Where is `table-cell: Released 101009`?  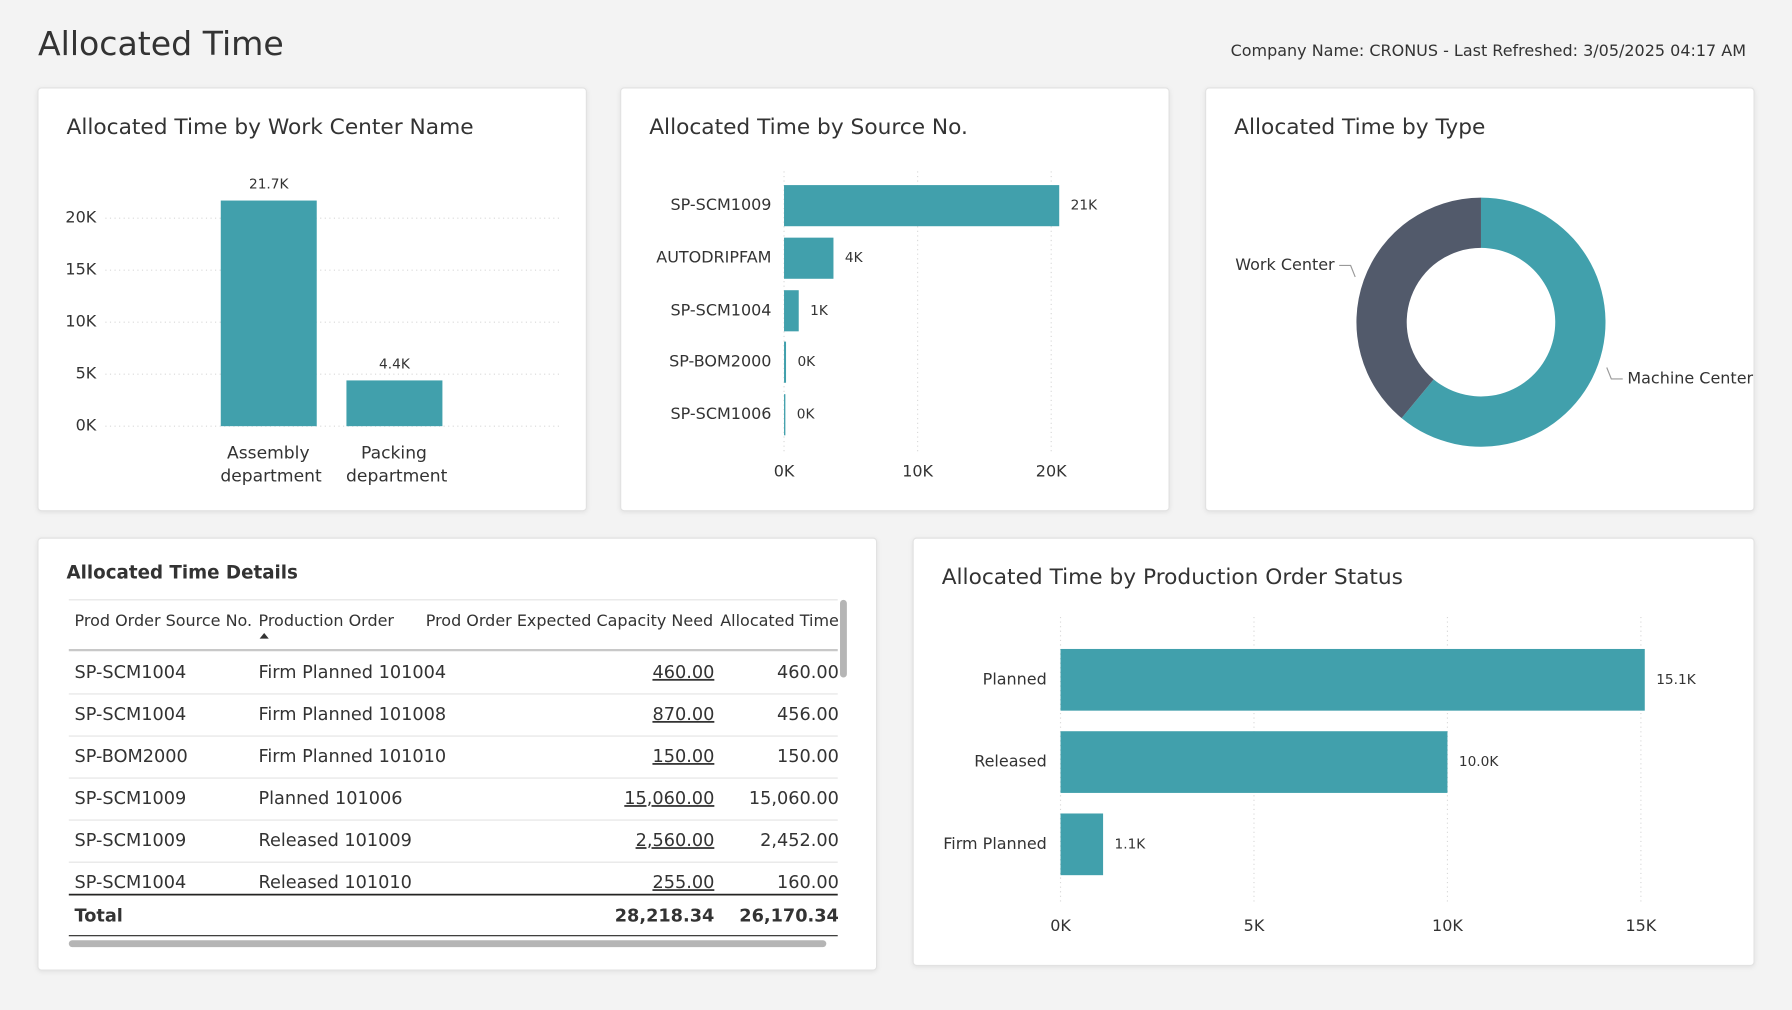 table-cell: Released 101009 is located at coordinates (334, 841).